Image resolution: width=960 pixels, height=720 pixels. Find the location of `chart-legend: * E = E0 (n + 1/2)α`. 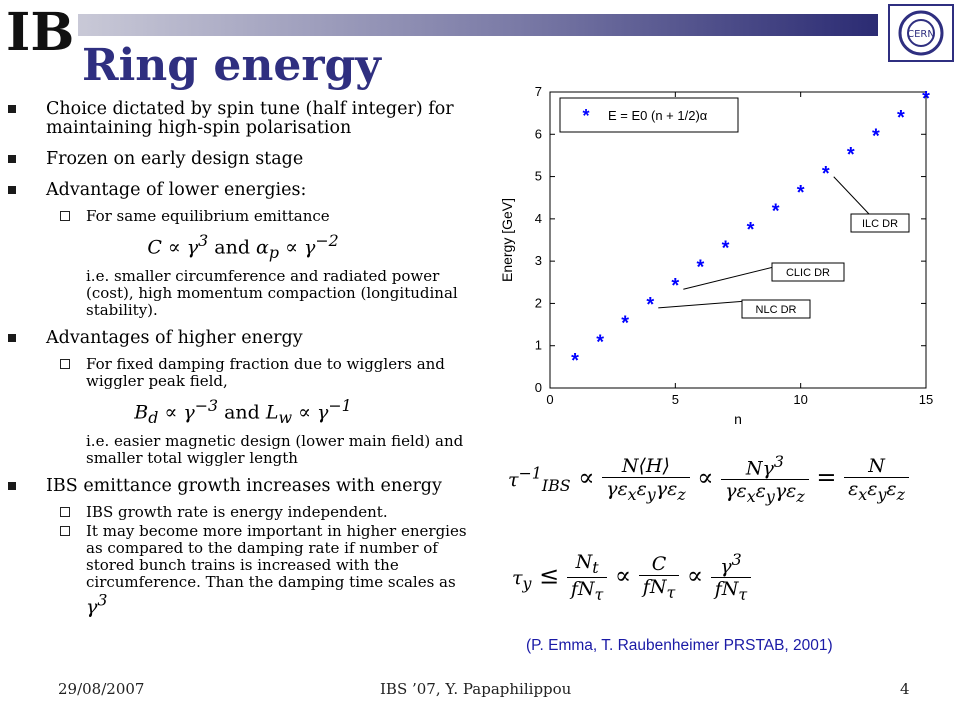

chart-legend: * E = E0 (n + 1/2)α is located at coordinates (649, 115).